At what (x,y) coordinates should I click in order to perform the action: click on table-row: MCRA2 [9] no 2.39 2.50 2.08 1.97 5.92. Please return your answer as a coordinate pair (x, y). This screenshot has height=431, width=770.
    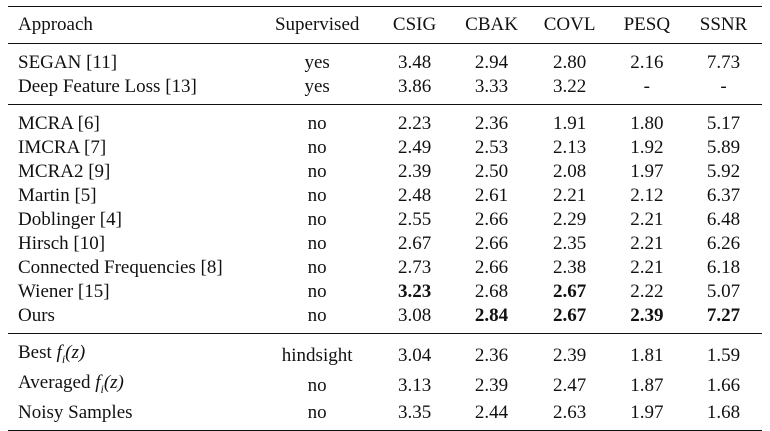
    Looking at the image, I should click on (385, 172).